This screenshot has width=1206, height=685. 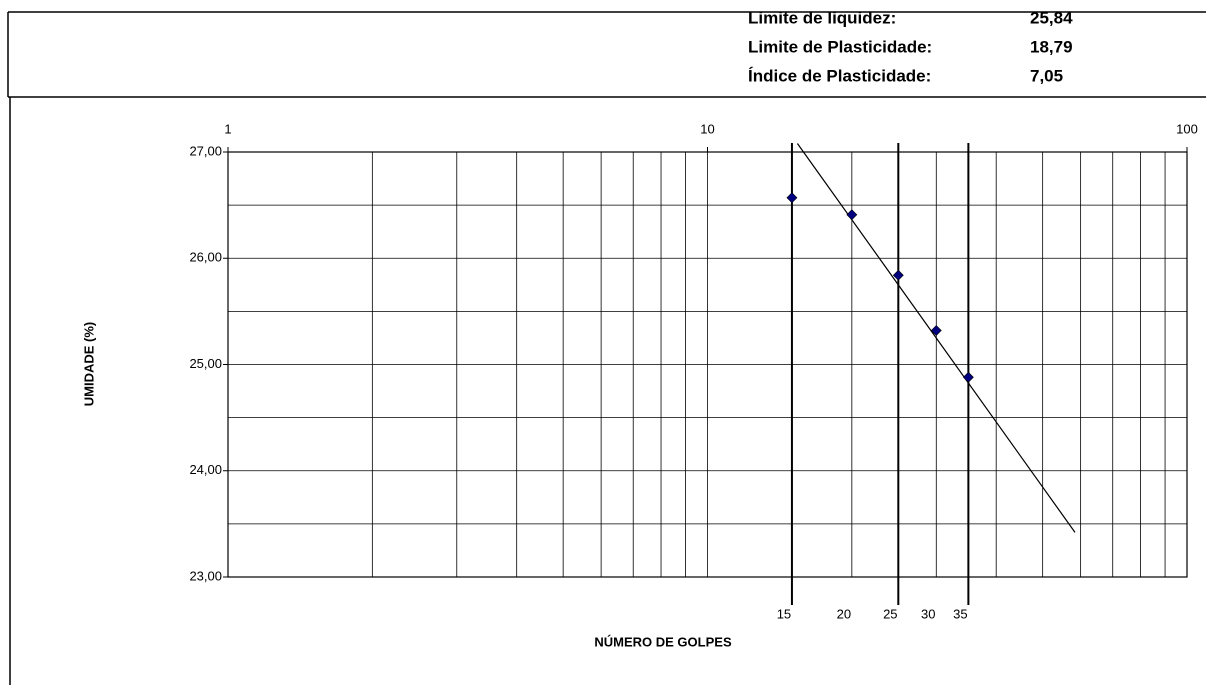 What do you see at coordinates (784, 613) in the screenshot?
I see `x-value-label: 15` at bounding box center [784, 613].